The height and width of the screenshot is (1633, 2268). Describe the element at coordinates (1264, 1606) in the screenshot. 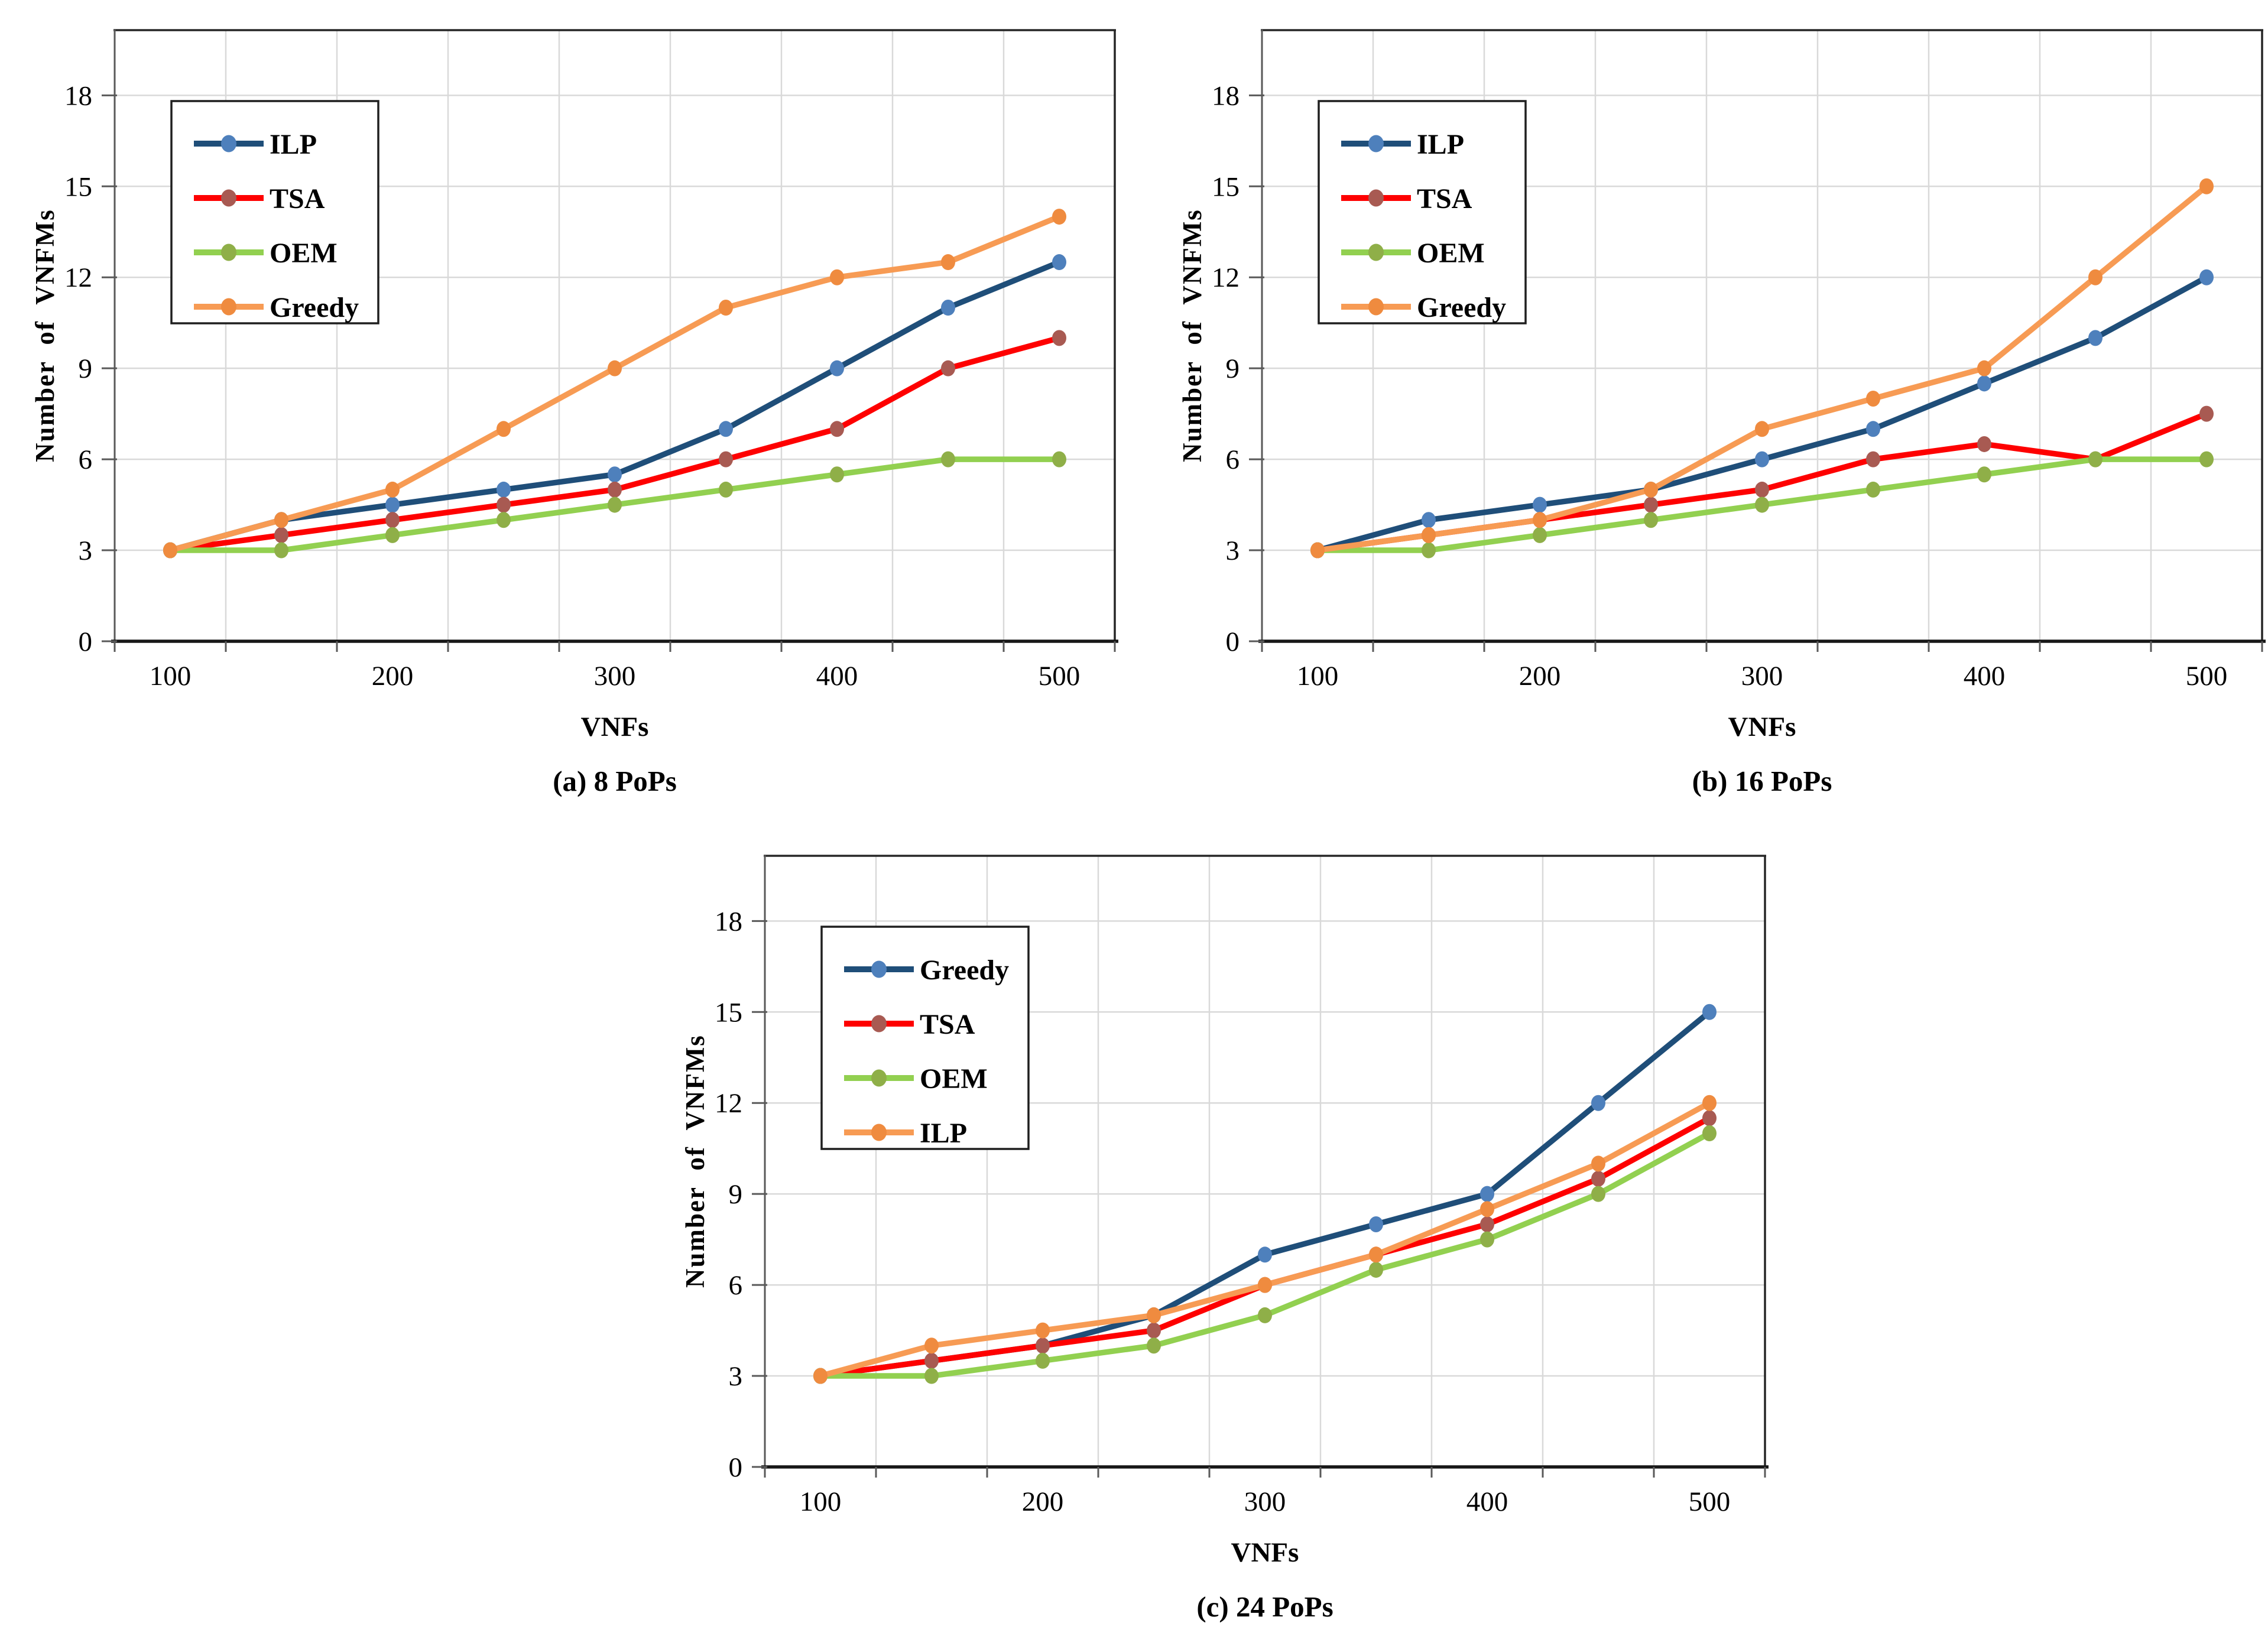

I see `chart-caption: (c) 24 PoPs` at that location.